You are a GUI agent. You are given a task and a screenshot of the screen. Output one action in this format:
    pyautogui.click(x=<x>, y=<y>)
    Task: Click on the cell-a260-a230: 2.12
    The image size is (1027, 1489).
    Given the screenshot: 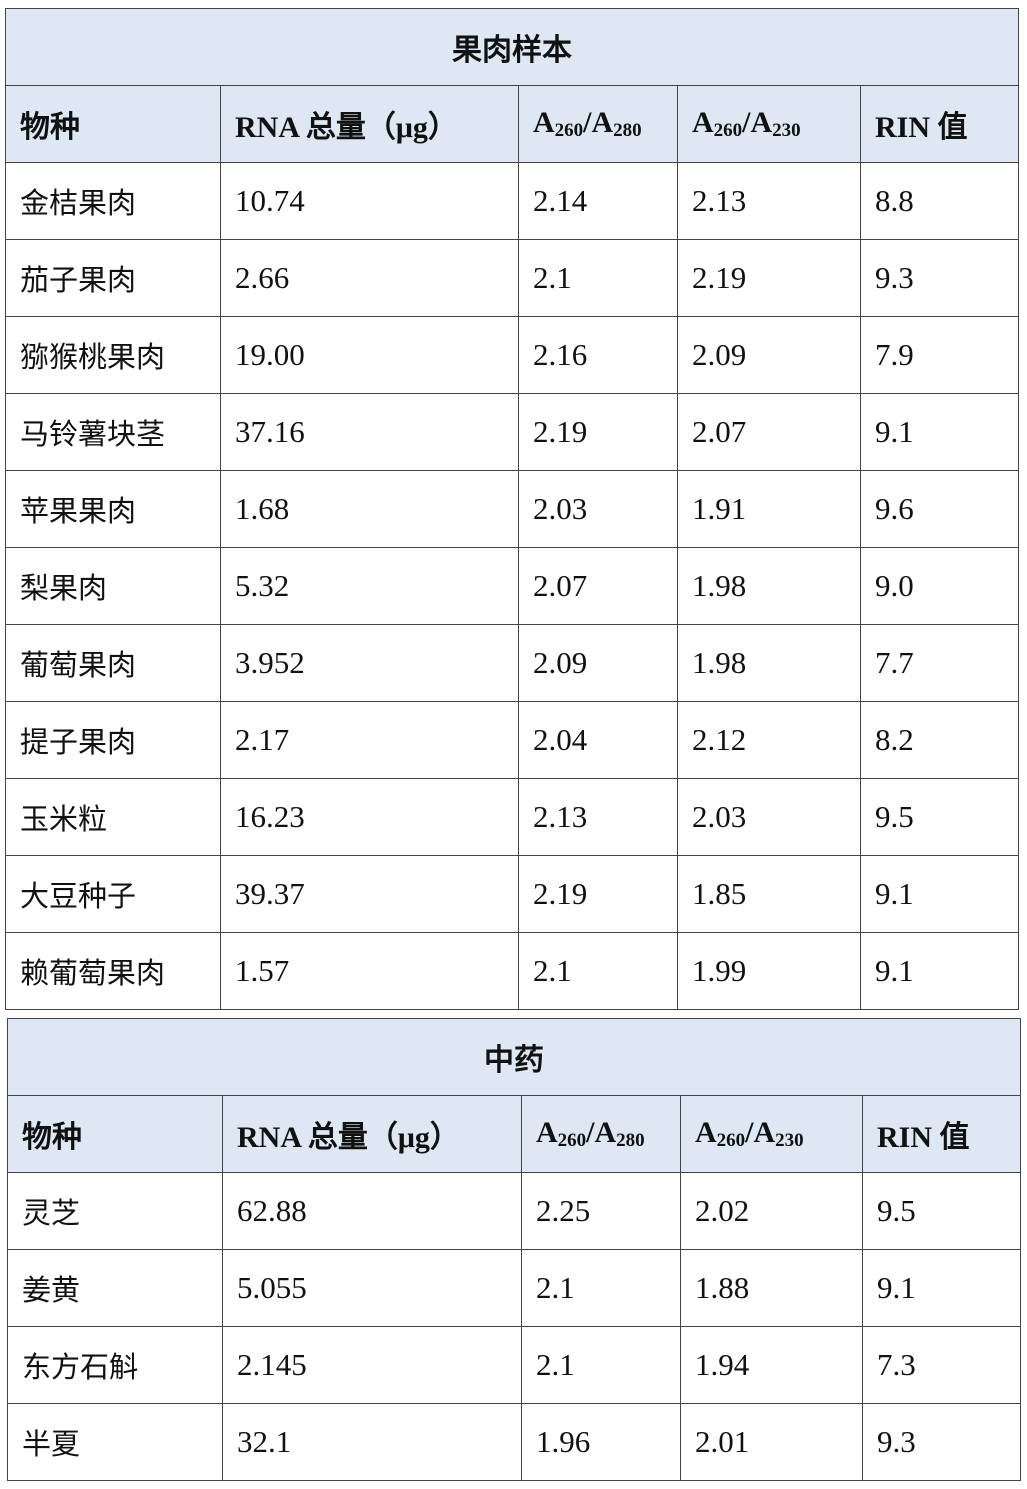 What is the action you would take?
    pyautogui.click(x=769, y=740)
    